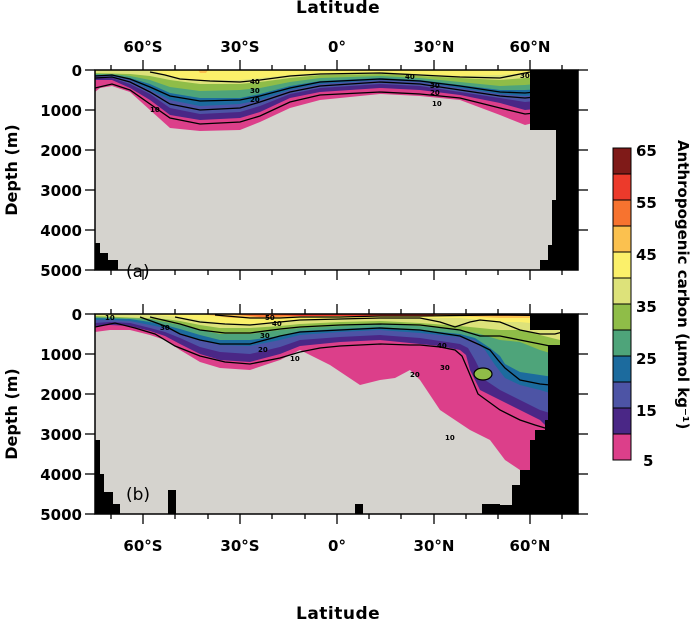 This screenshot has width=700, height=626. What do you see at coordinates (61, 415) in the screenshot?
I see `y-tick-labels-b: 0 1000 2000 3000 4000 5000` at bounding box center [61, 415].